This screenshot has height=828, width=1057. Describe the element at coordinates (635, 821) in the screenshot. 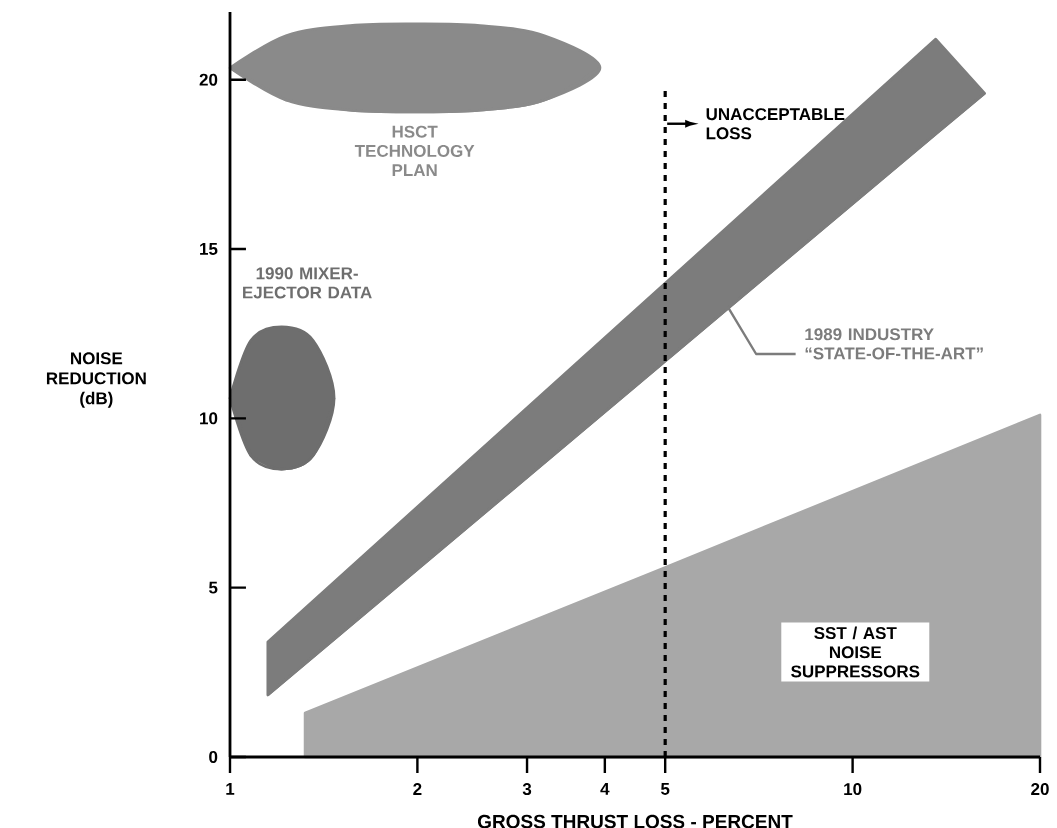

I see `x-axis-title: GROSS THRUST LOSS - PERCENT` at that location.